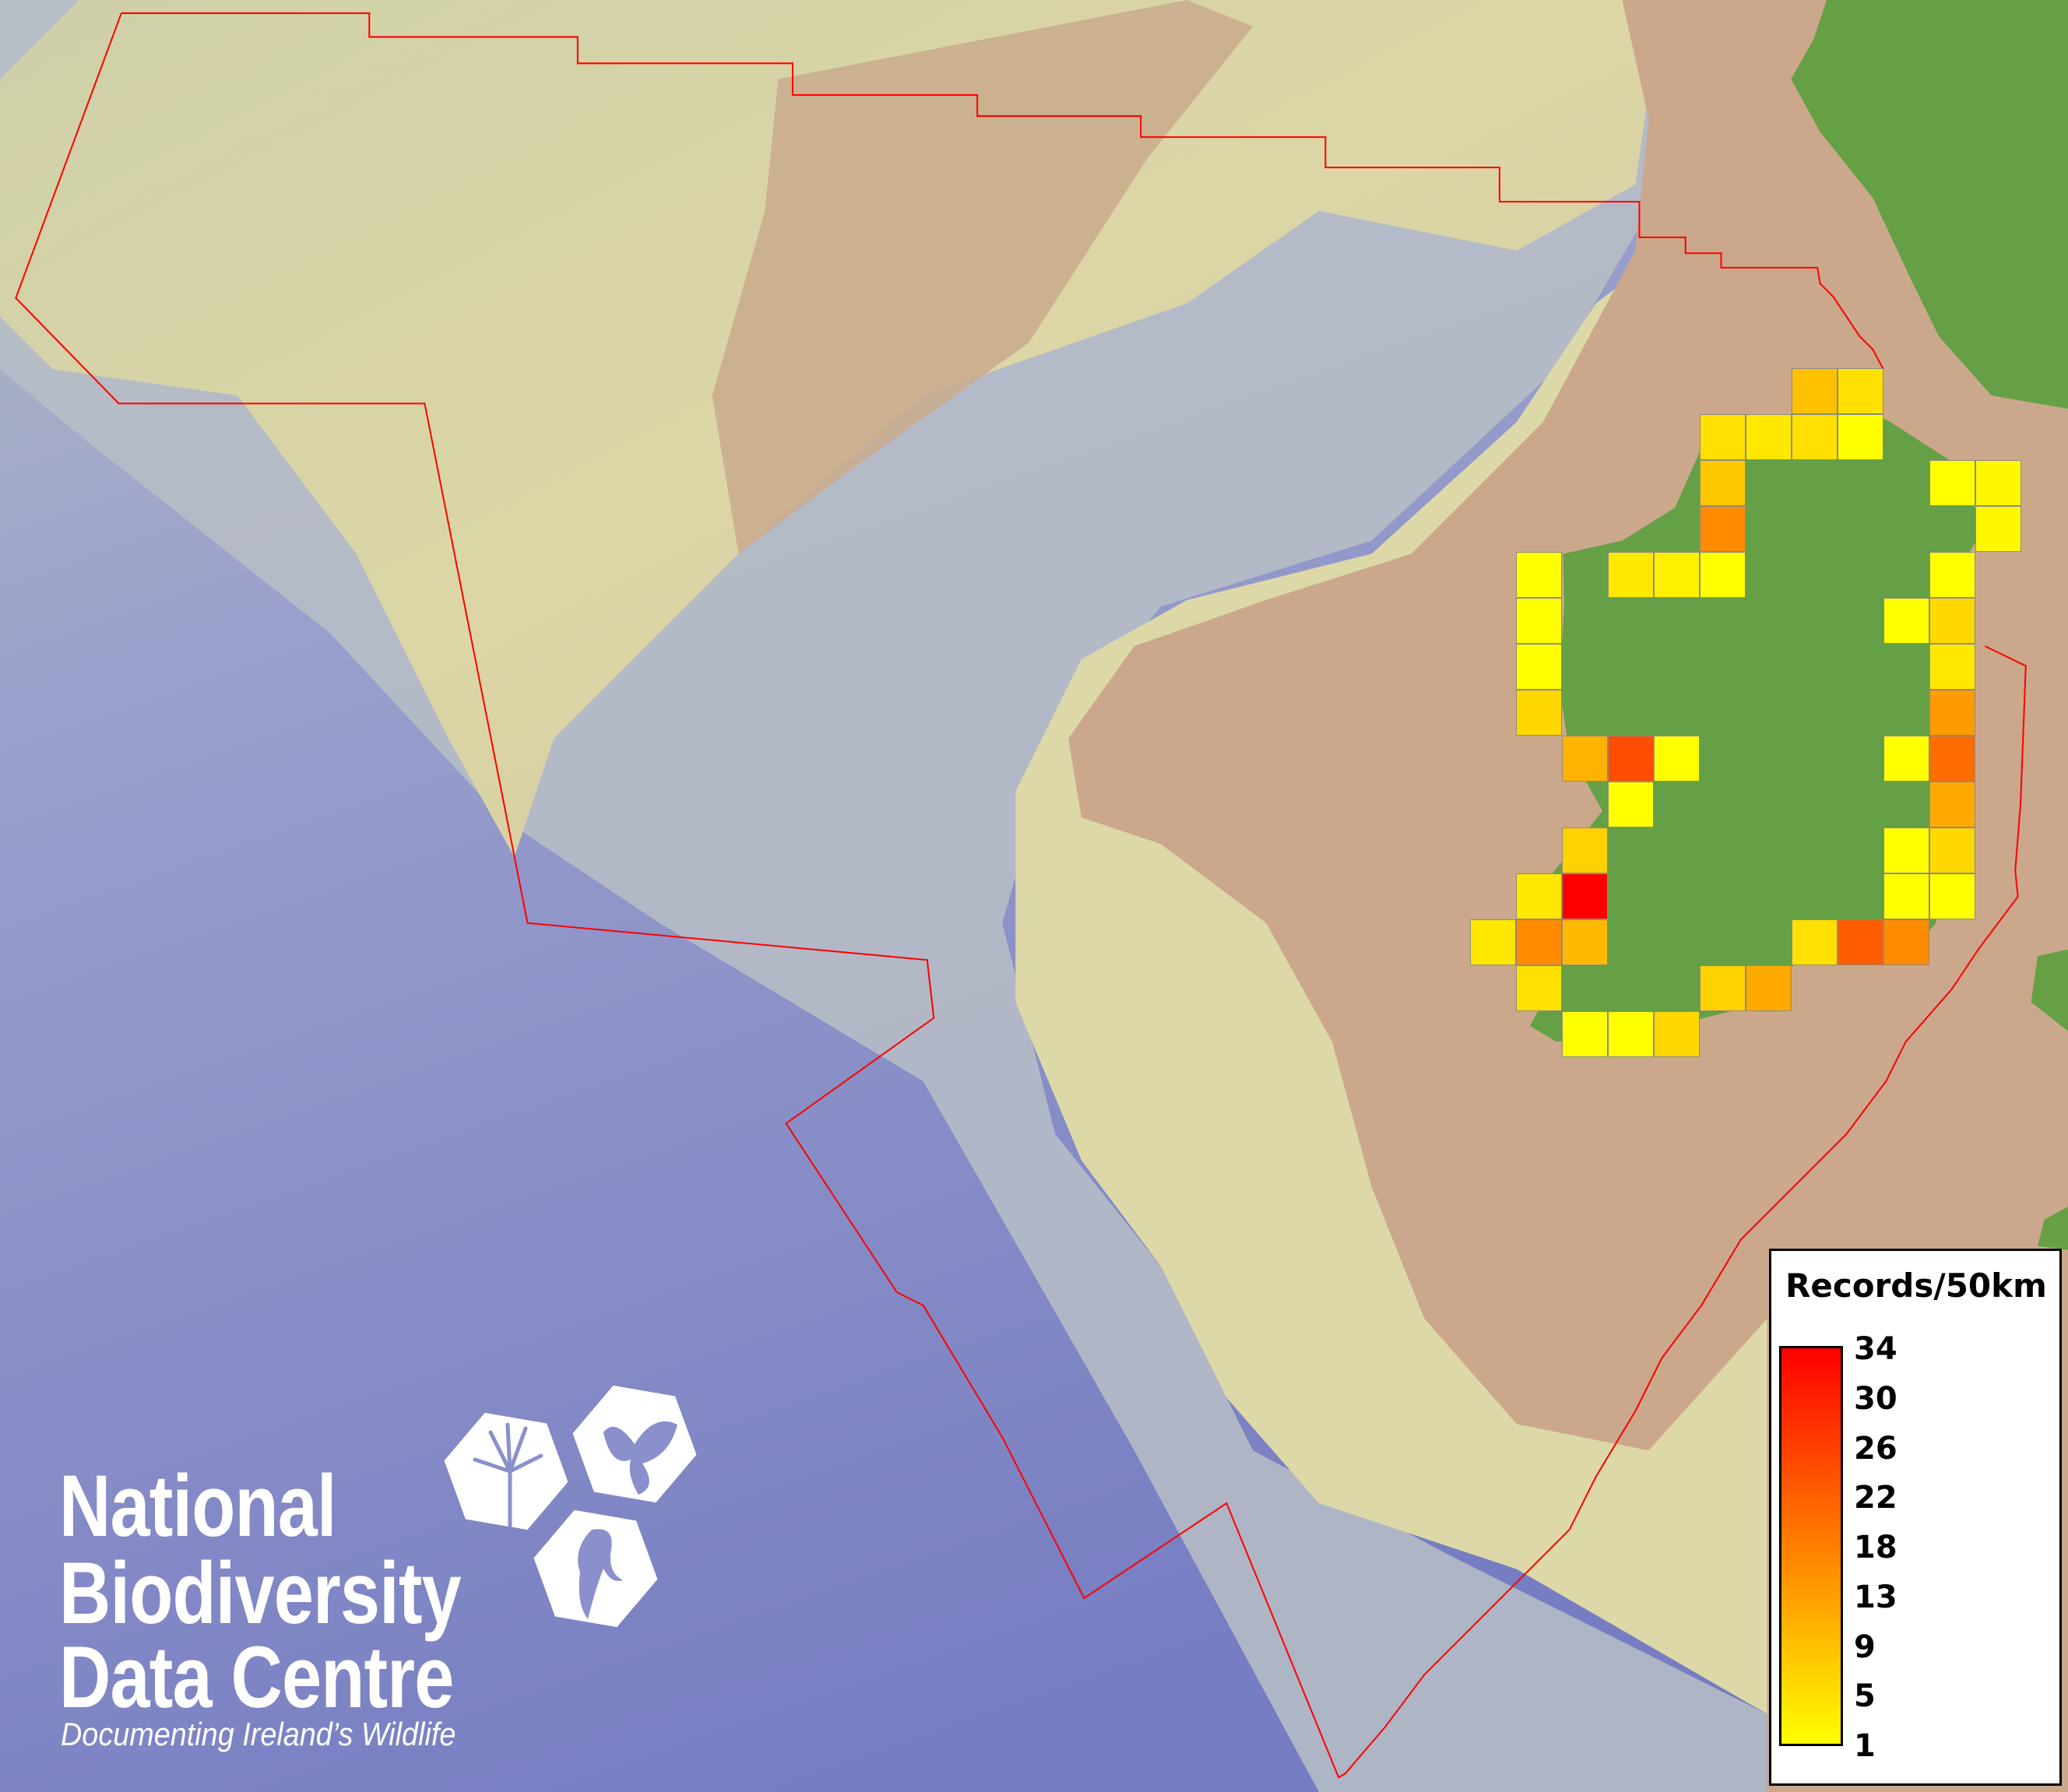  I want to click on logo-text-data-centre: Data Centre, so click(256, 1678).